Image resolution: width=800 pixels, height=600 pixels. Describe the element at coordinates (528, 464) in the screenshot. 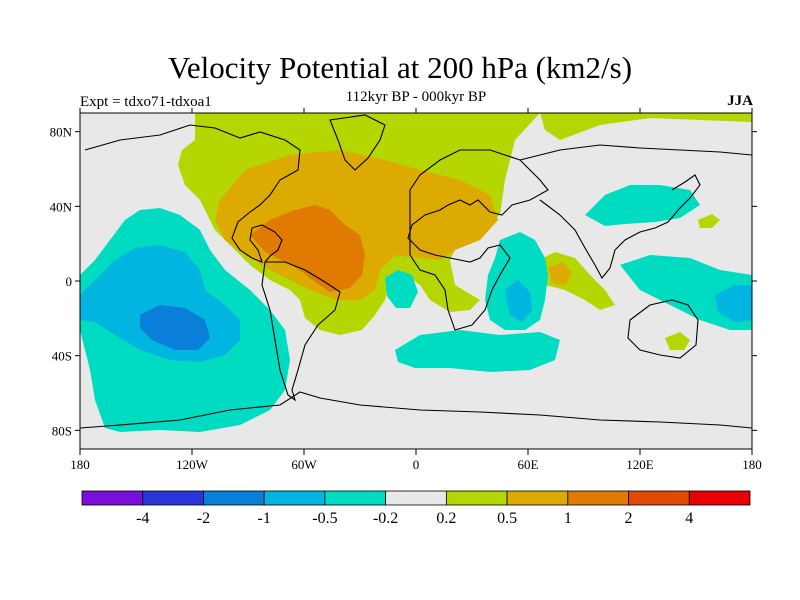

I see `lon-tick-label: 60E` at that location.